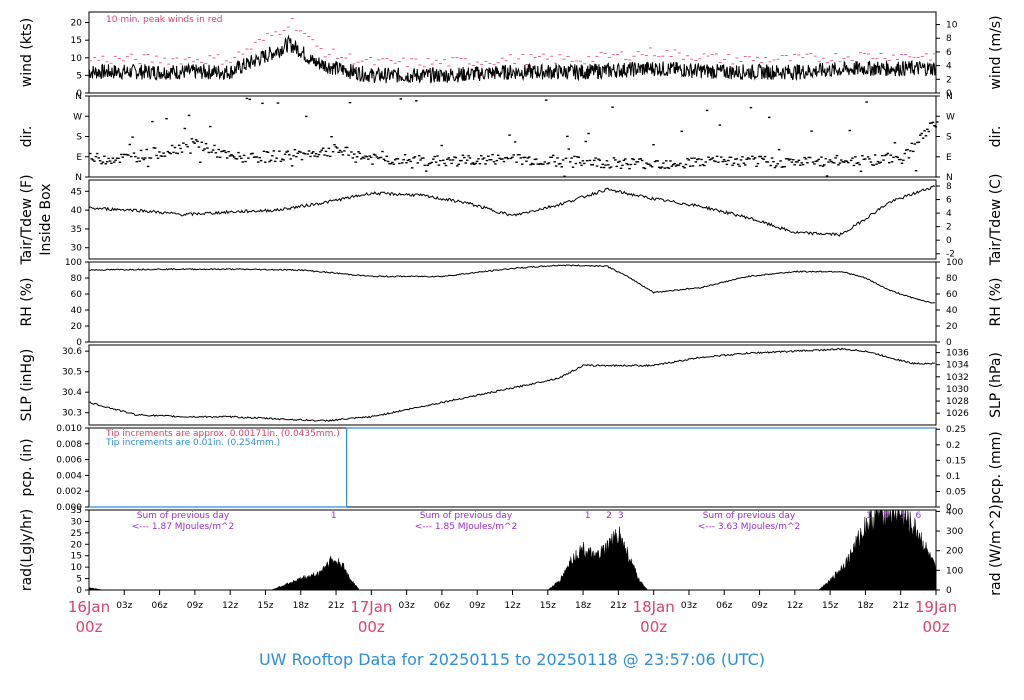 The height and width of the screenshot is (700, 1024). Describe the element at coordinates (183, 527) in the screenshot. I see `daily-sum-value: <--- 1.87 MJoules/m^2` at that location.